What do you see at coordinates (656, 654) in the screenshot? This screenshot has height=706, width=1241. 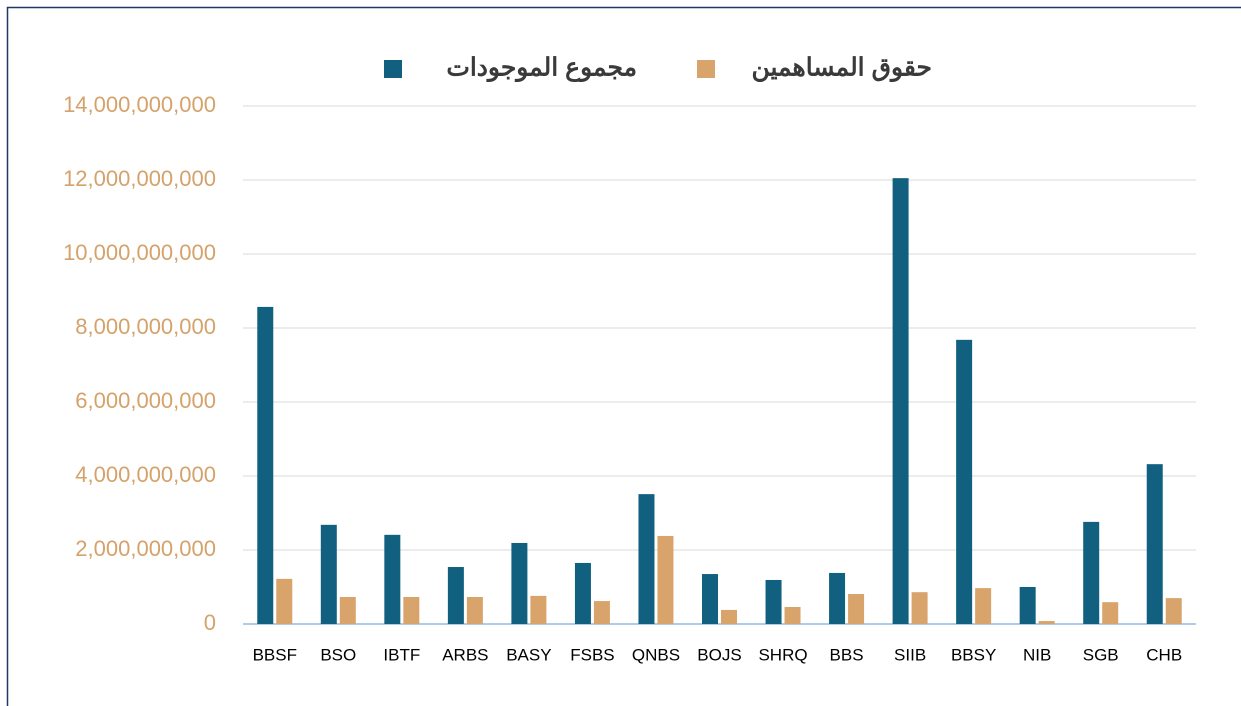 I see `x-tick-label: QNBS` at bounding box center [656, 654].